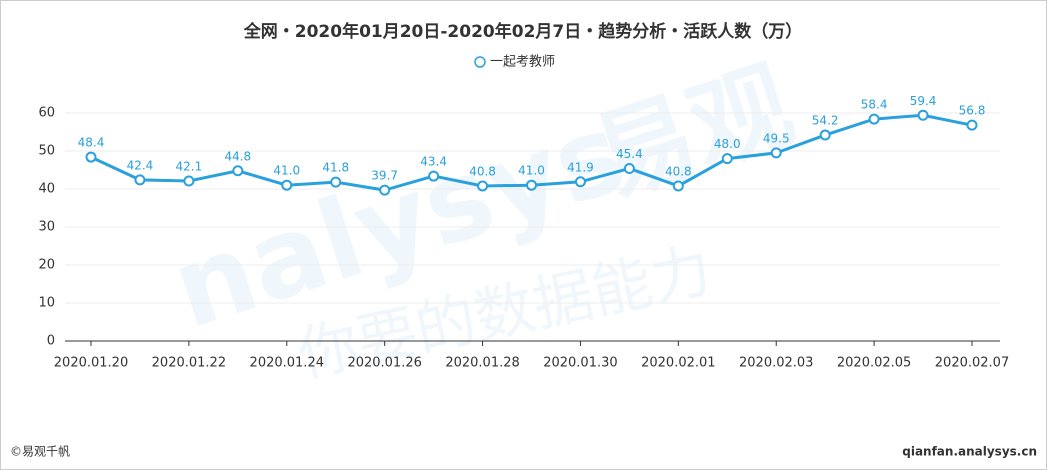 The width and height of the screenshot is (1047, 470). What do you see at coordinates (522, 31) in the screenshot?
I see `chart-title: 全网・2020年01月20日-2020年02月7日・趋势分析・活跃人数（万）` at bounding box center [522, 31].